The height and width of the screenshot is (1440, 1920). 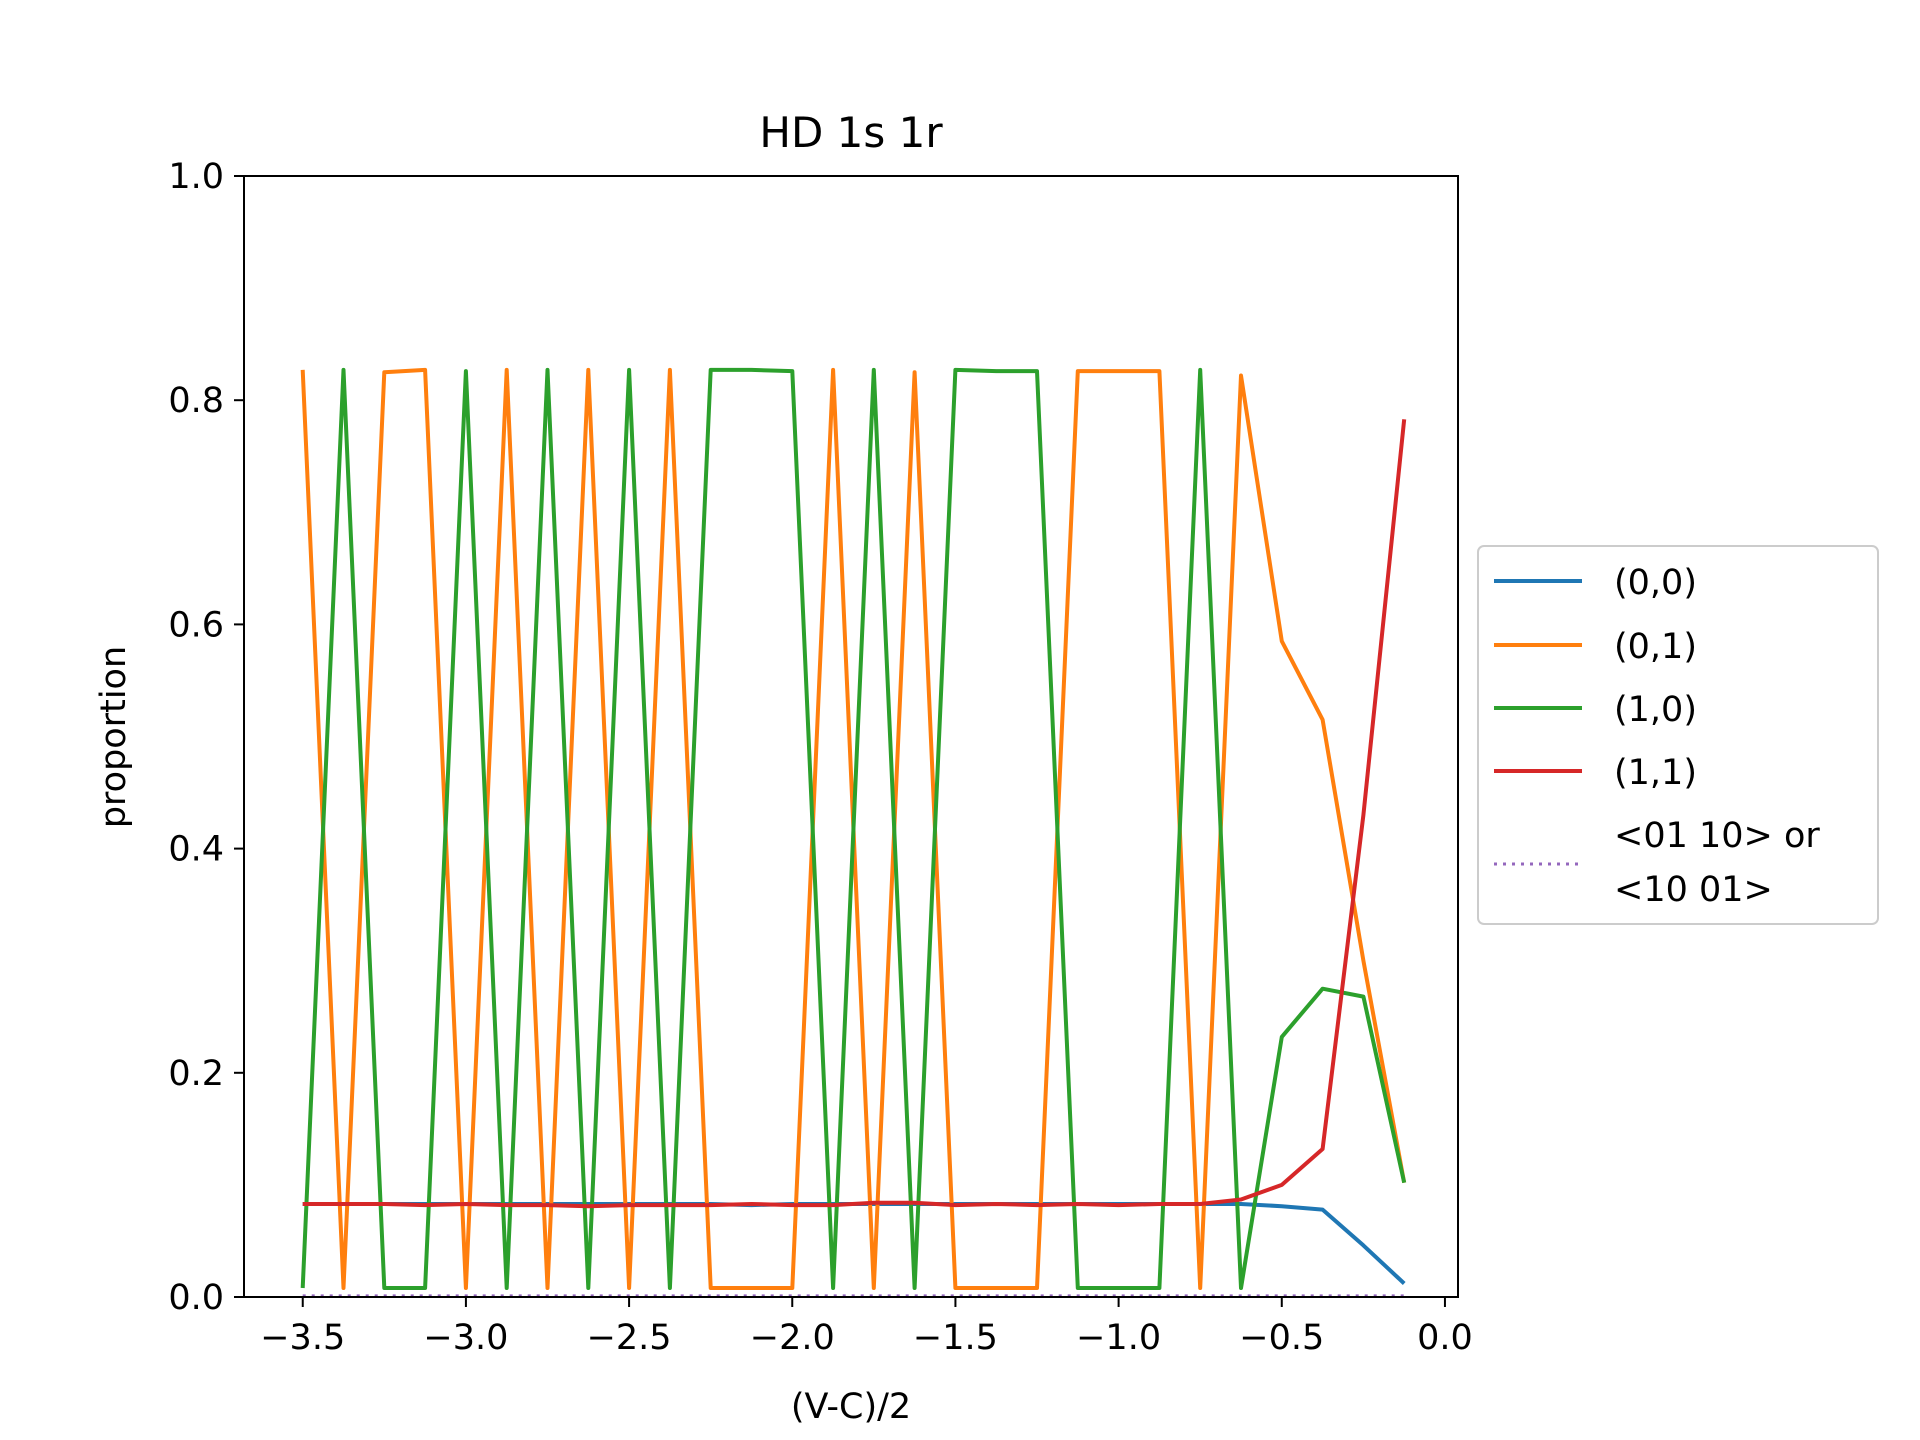 I want to click on legend-label-3: (1,1), so click(x=1655, y=773).